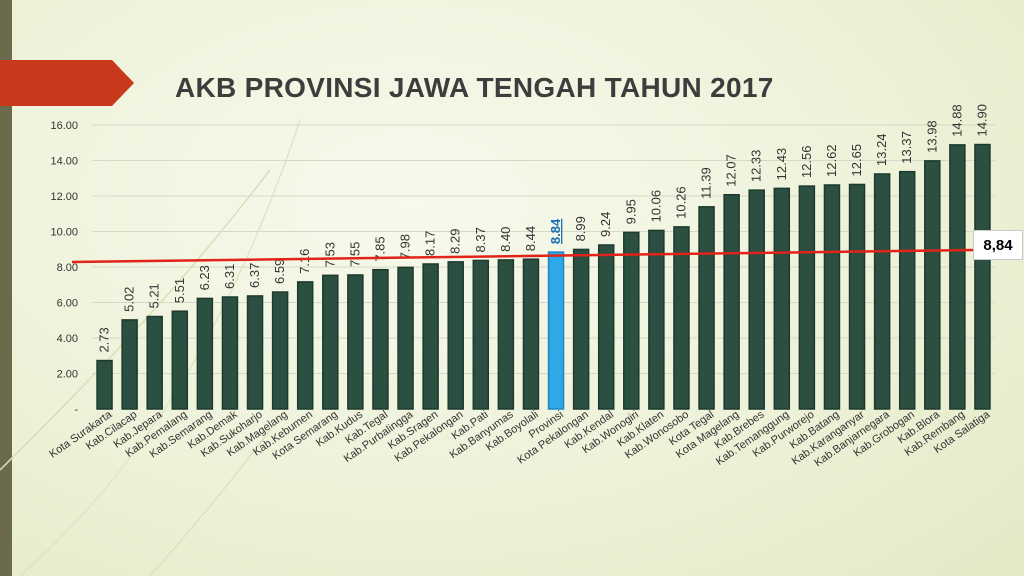  What do you see at coordinates (956, 120) in the screenshot?
I see `value-label: 14.88` at bounding box center [956, 120].